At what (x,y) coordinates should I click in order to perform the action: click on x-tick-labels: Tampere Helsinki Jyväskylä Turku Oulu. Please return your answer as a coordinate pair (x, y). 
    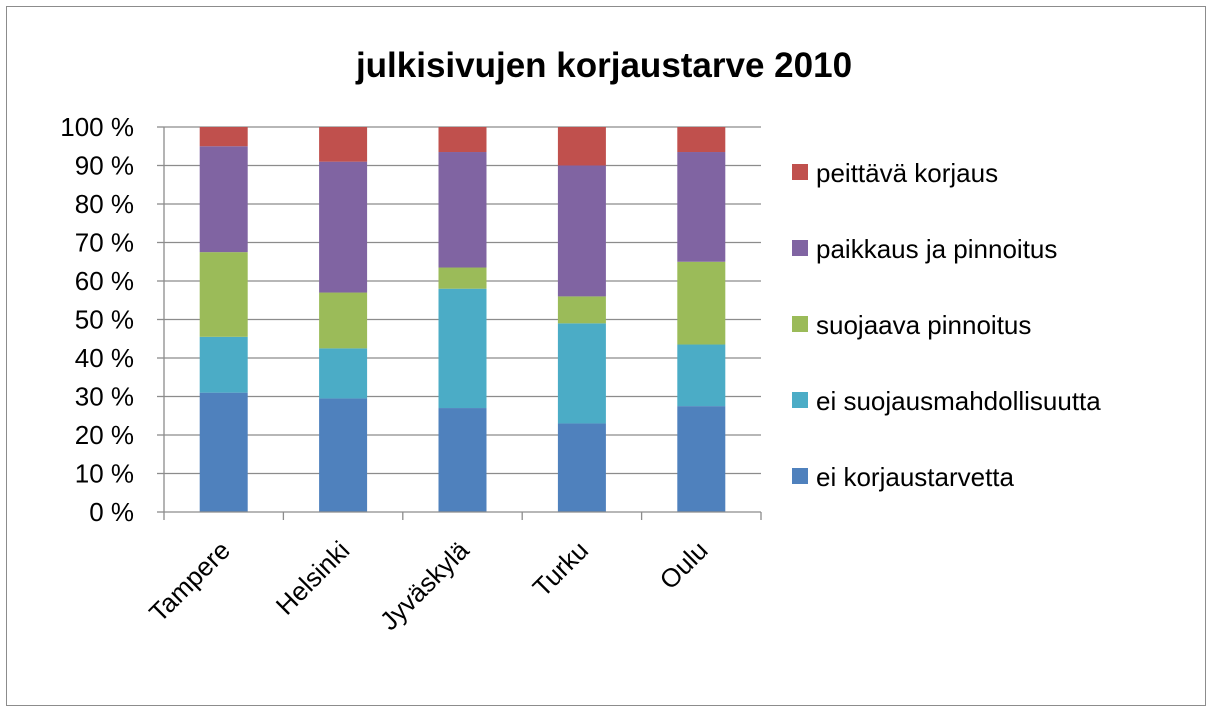
    Looking at the image, I should click on (428, 585).